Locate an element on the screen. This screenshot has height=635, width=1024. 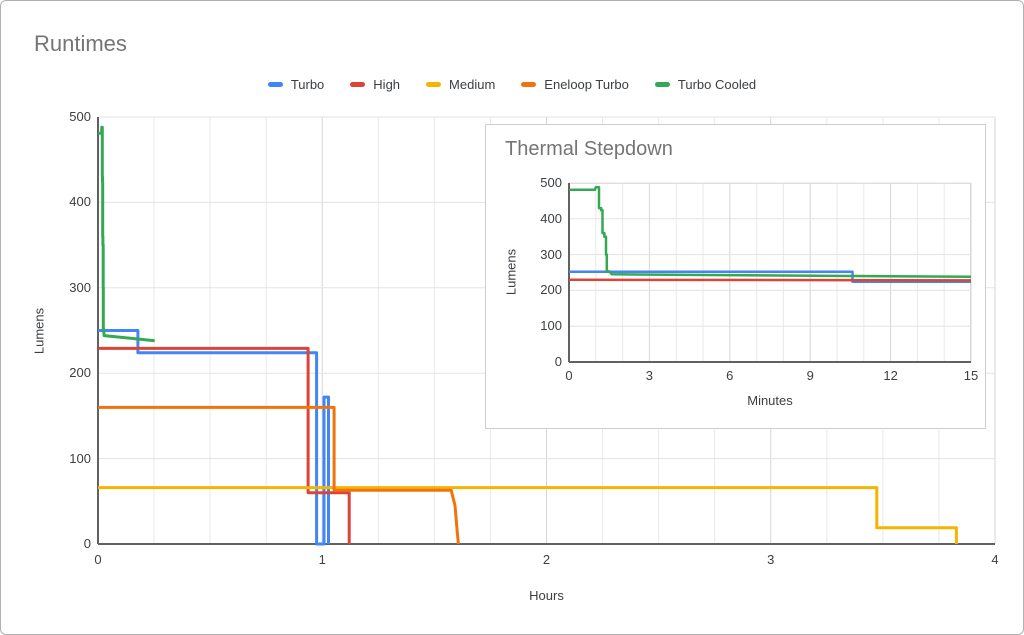
x-axis-title: Hours is located at coordinates (546, 595).